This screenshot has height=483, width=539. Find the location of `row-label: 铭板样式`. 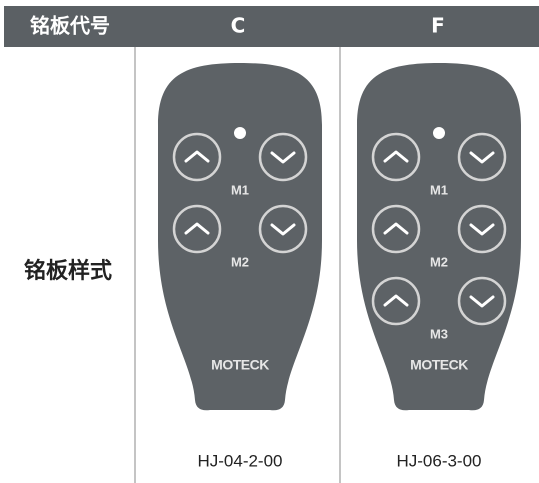

row-label: 铭板样式 is located at coordinates (68, 271).